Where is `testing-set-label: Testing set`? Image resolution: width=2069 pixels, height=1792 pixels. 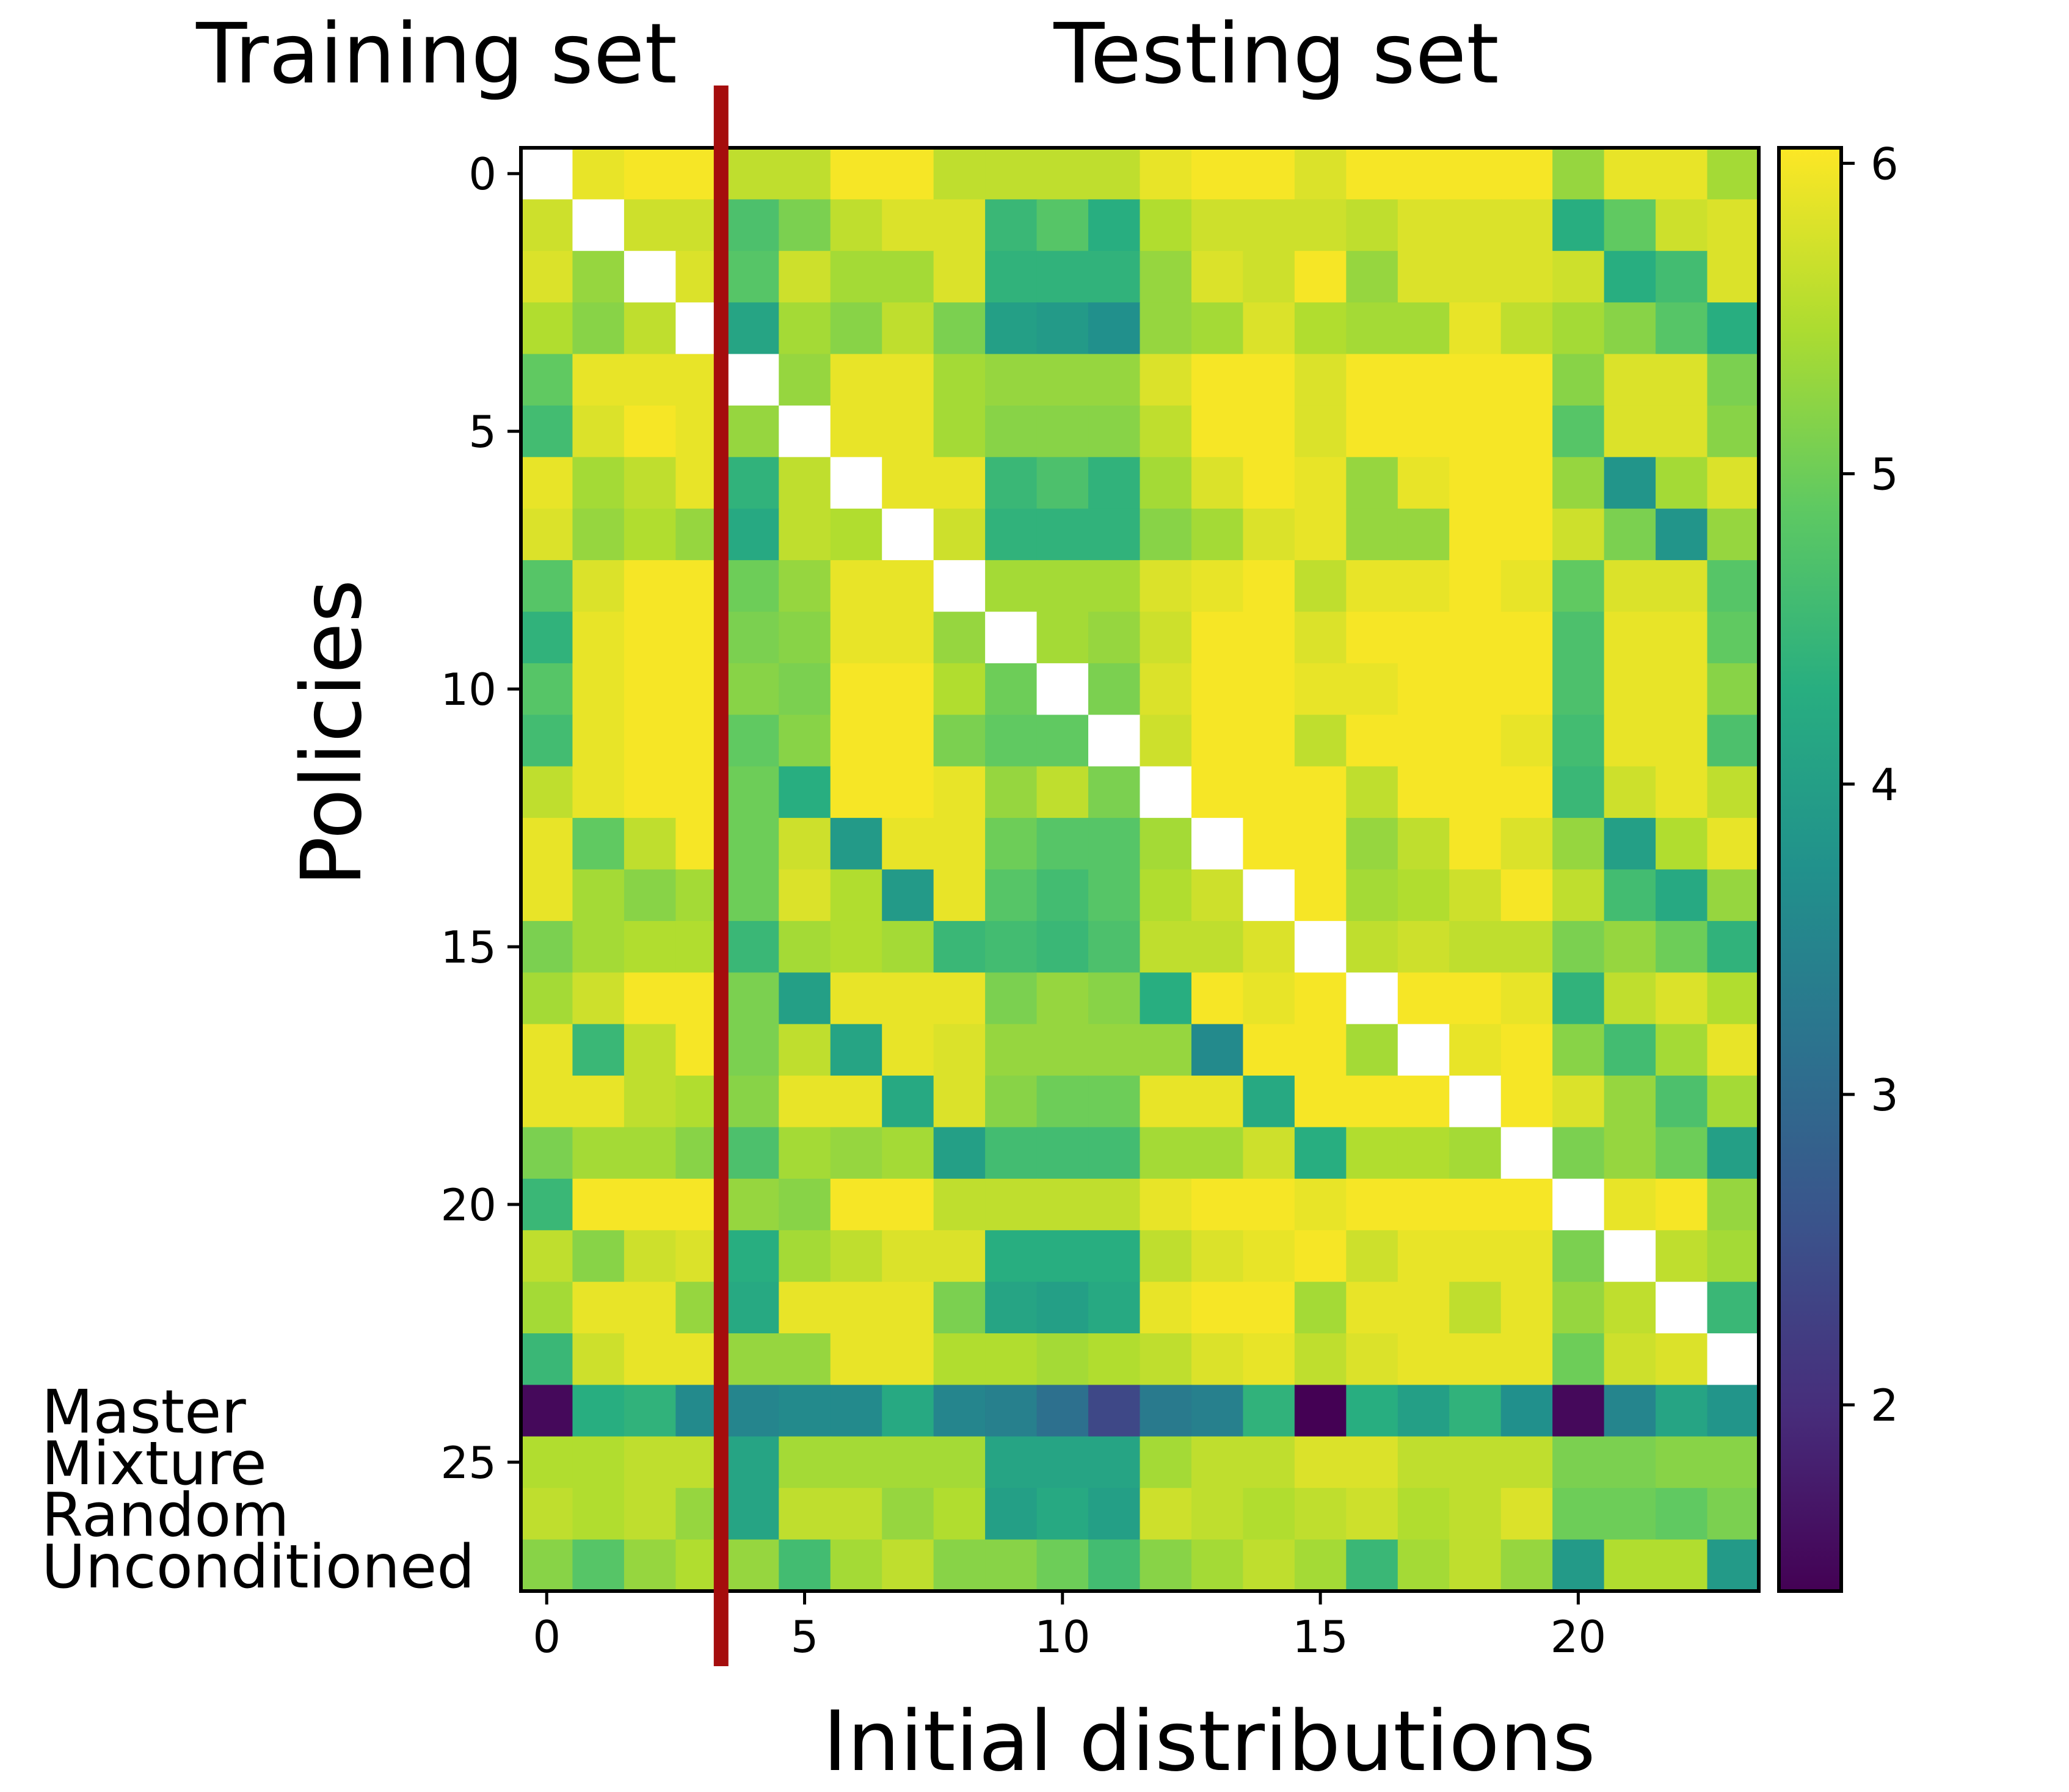
testing-set-label: Testing set is located at coordinates (1276, 55).